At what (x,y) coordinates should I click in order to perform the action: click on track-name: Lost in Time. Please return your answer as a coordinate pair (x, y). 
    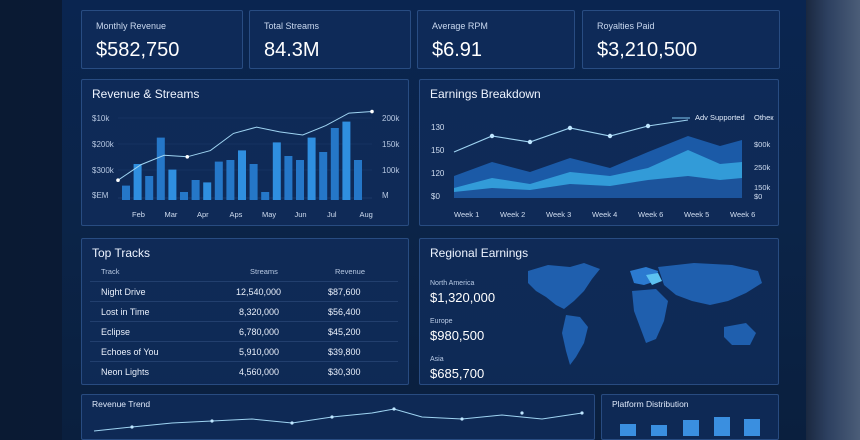
    Looking at the image, I should click on (125, 312).